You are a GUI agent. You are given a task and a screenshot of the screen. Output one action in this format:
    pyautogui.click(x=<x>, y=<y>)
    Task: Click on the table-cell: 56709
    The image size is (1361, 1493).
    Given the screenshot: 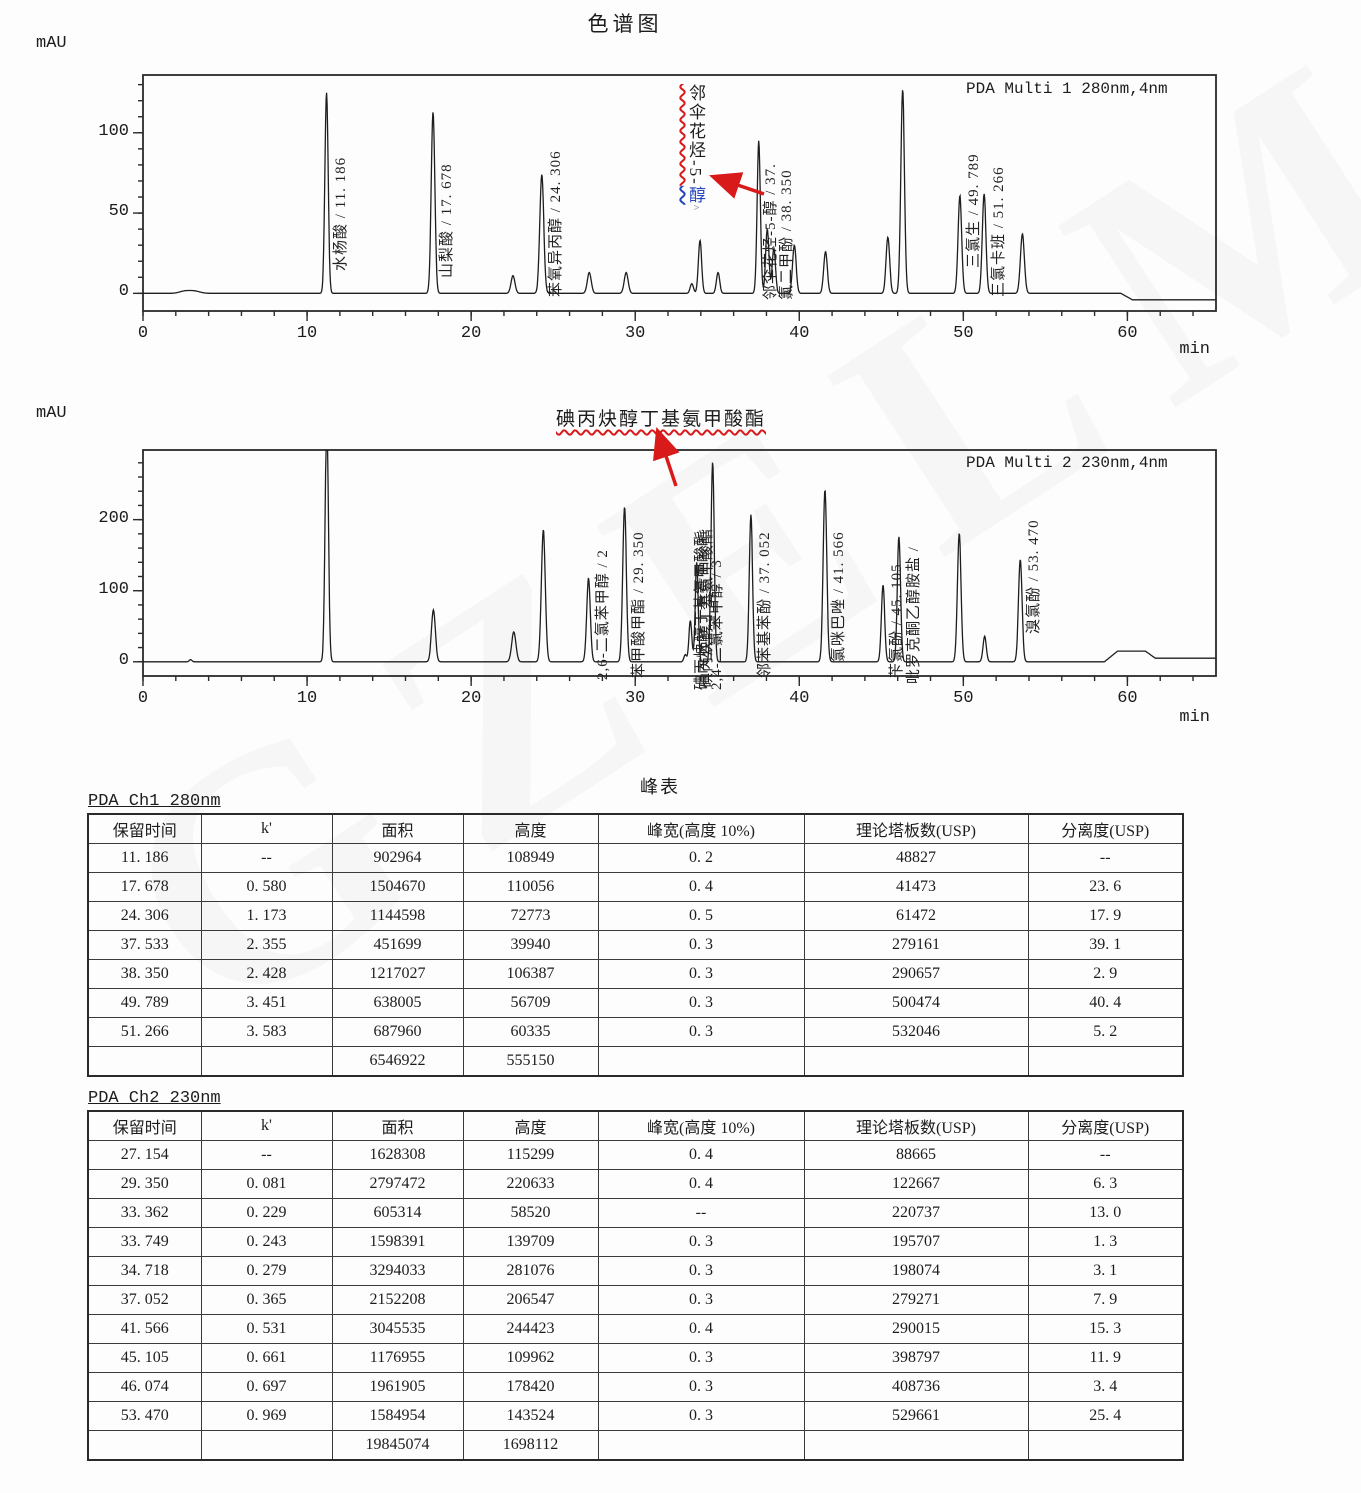 What is the action you would take?
    pyautogui.click(x=530, y=1003)
    